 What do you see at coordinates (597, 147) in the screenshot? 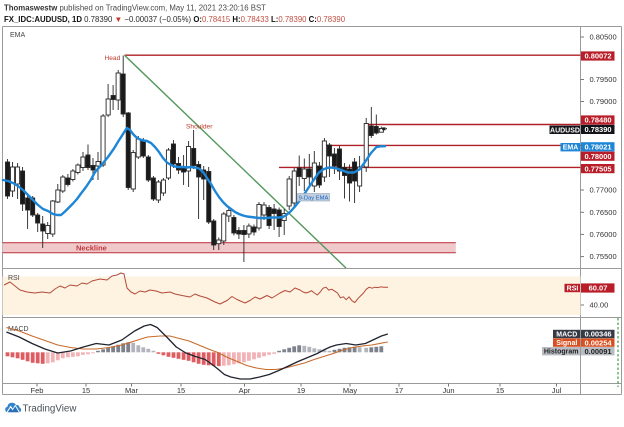
I see `svg-text: 0.78021` at bounding box center [597, 147].